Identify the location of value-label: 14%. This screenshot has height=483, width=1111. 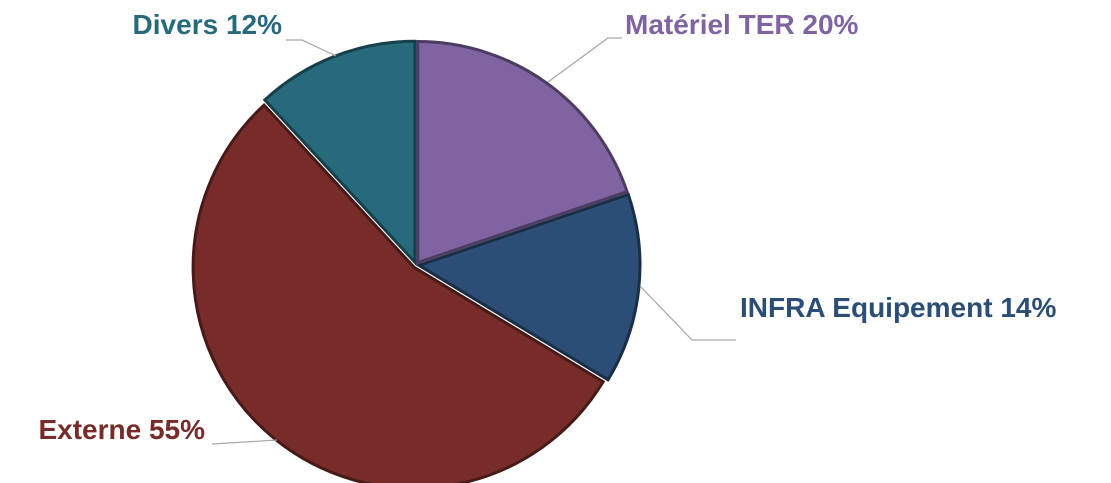
(1028, 307).